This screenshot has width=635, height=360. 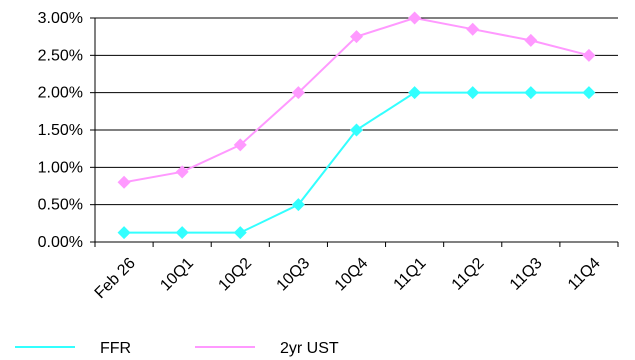 I want to click on x-tick-labels: Feb 26 10Q1 10Q2 10Q3 10Q4 11Q1 11Q2 11Q3 11Q4, so click(x=348, y=278).